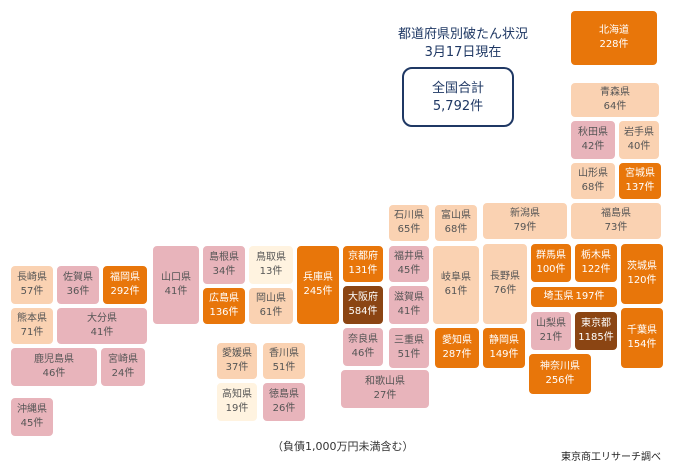 The width and height of the screenshot is (683, 471). I want to click on pref-count: 34件, so click(224, 271).